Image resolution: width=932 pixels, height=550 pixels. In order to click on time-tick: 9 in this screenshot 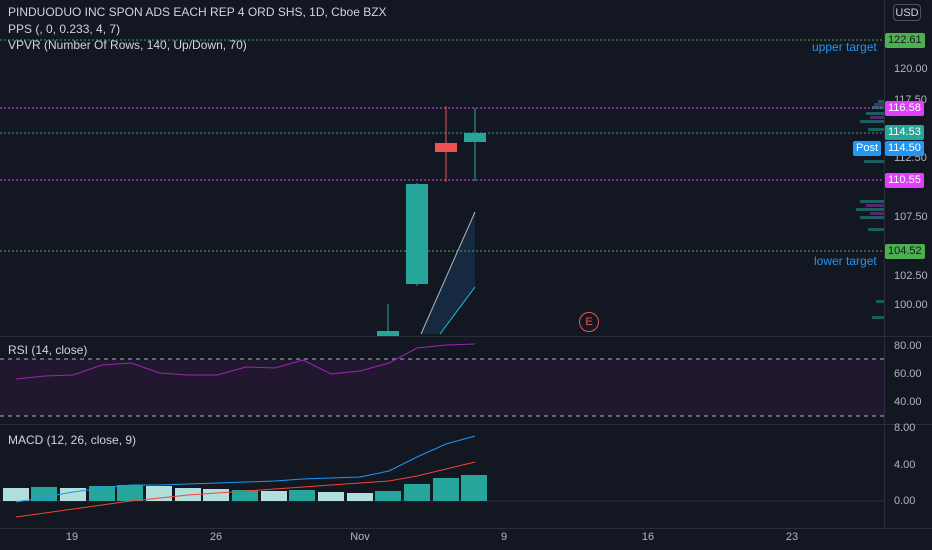, I will do `click(504, 537)`.